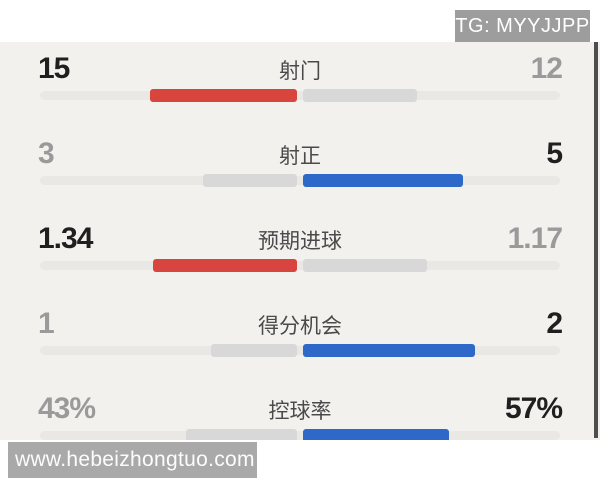 This screenshot has height=480, width=600. I want to click on stat-text-line: 43% 控球率 57%, so click(300, 409).